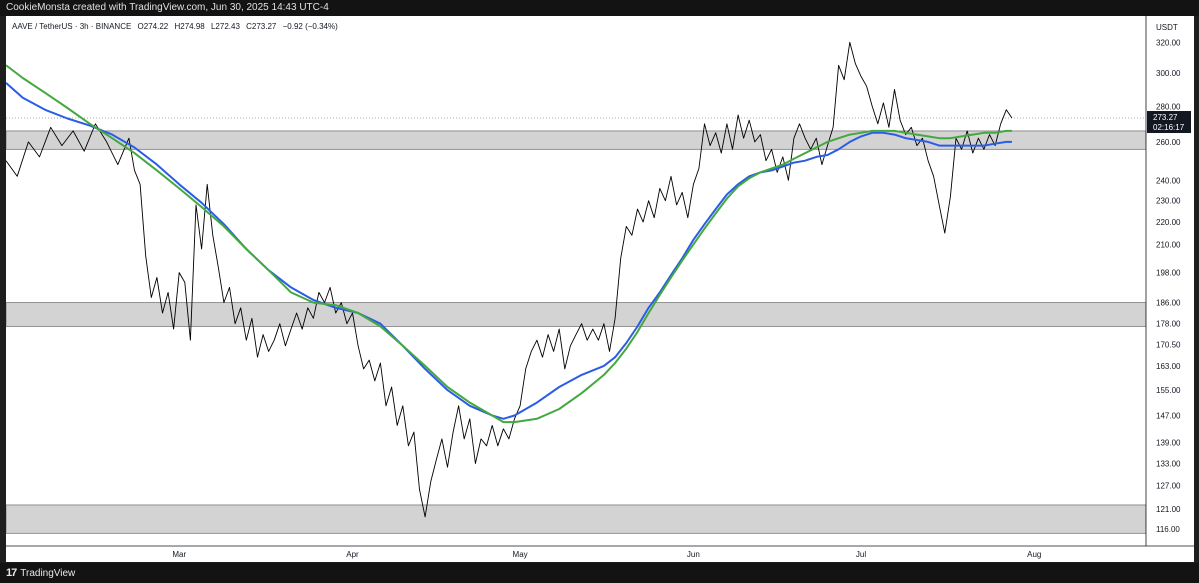  I want to click on legend-change: −0.92 (−0.34%), so click(310, 26).